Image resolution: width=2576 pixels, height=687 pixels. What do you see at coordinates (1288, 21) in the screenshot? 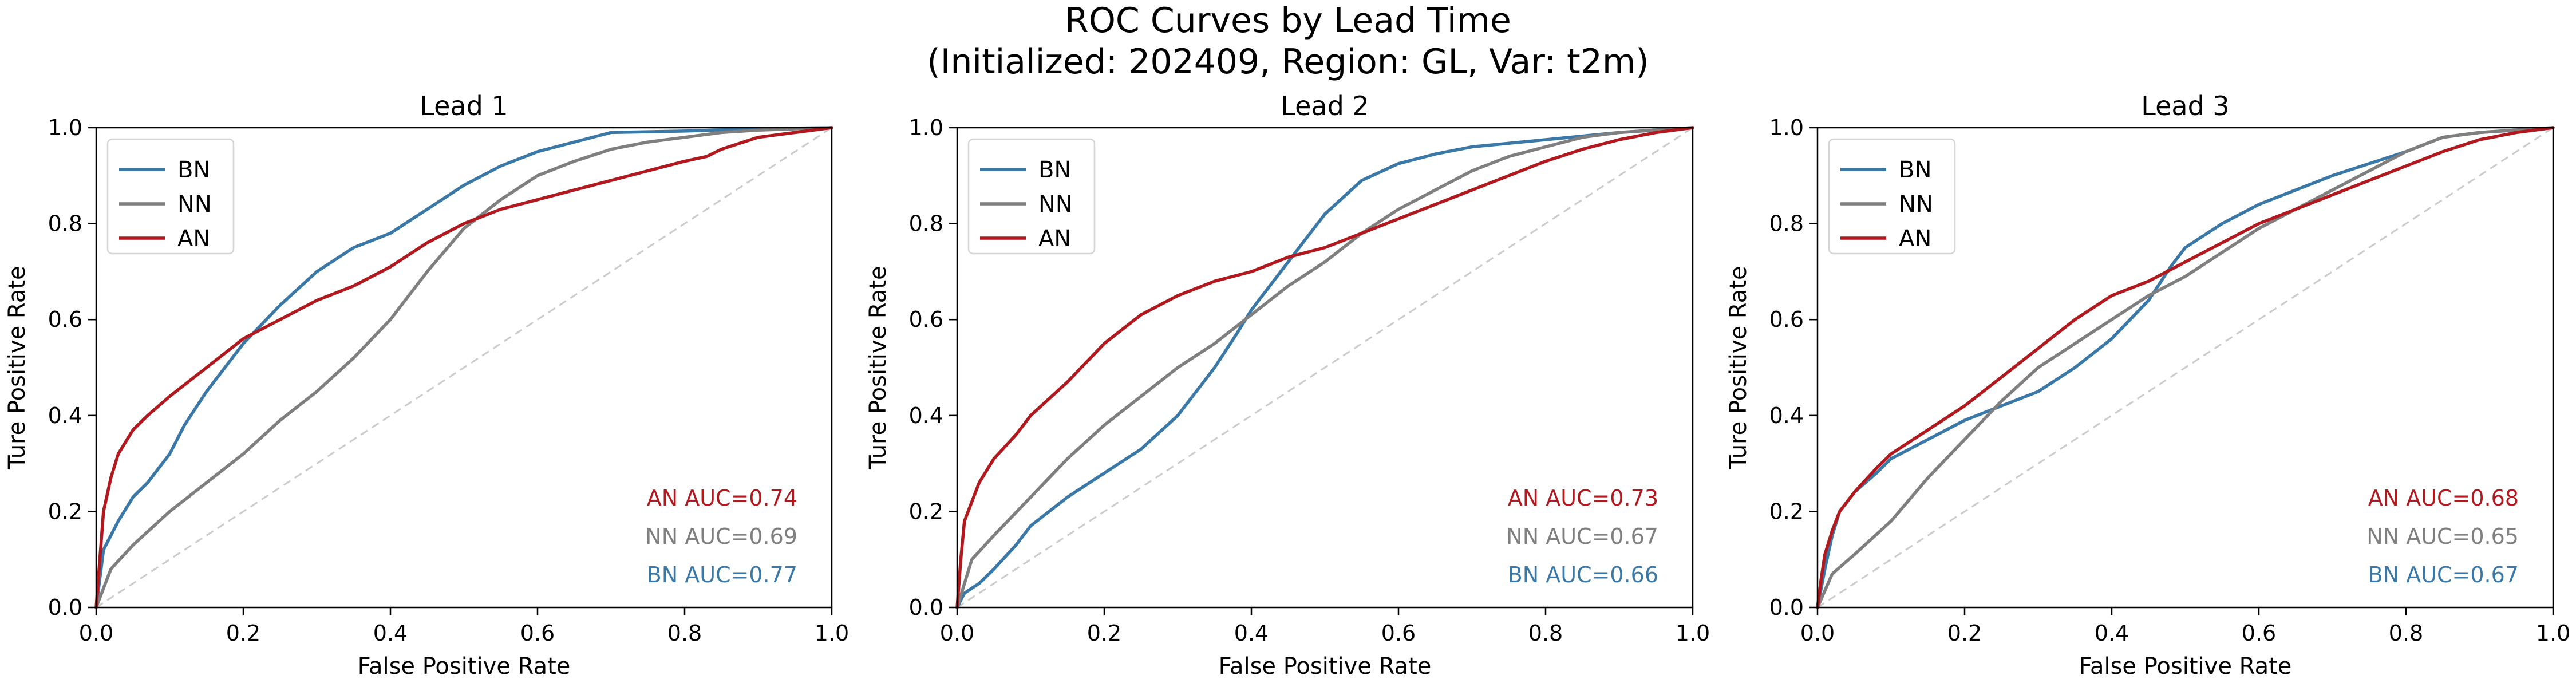
I see `figure-title-line-1: ROC Curves by Lead Time` at bounding box center [1288, 21].